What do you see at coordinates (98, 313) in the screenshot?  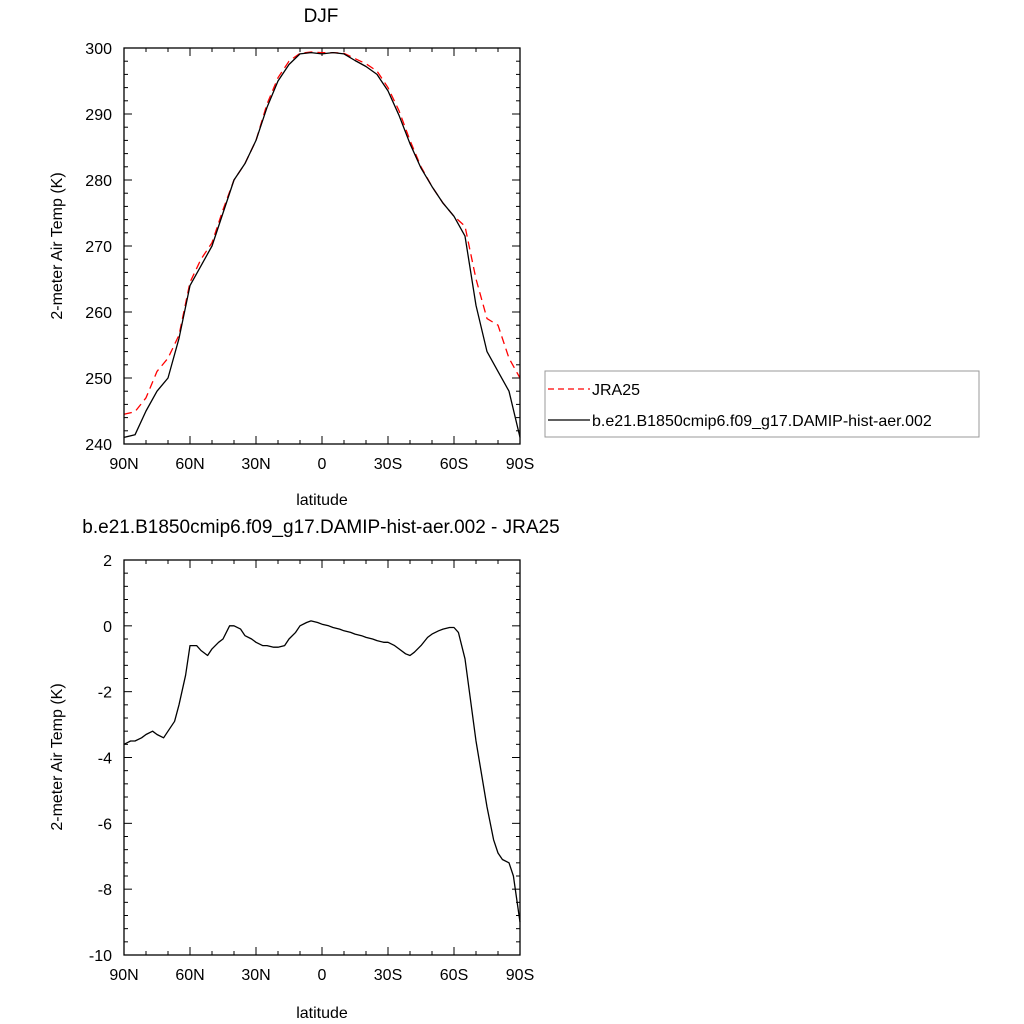 I see `y-tick-label: 260` at bounding box center [98, 313].